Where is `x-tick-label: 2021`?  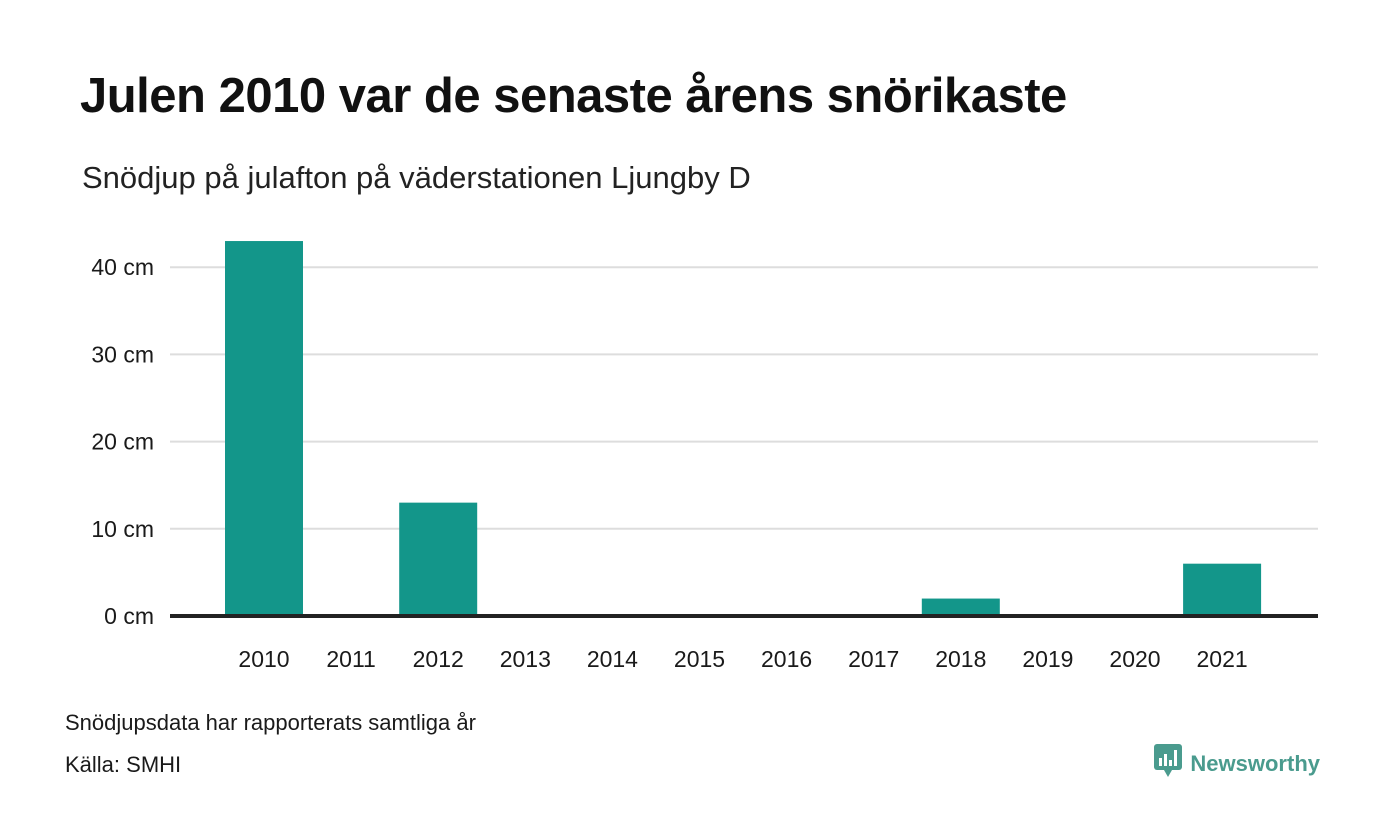 x-tick-label: 2021 is located at coordinates (1222, 659).